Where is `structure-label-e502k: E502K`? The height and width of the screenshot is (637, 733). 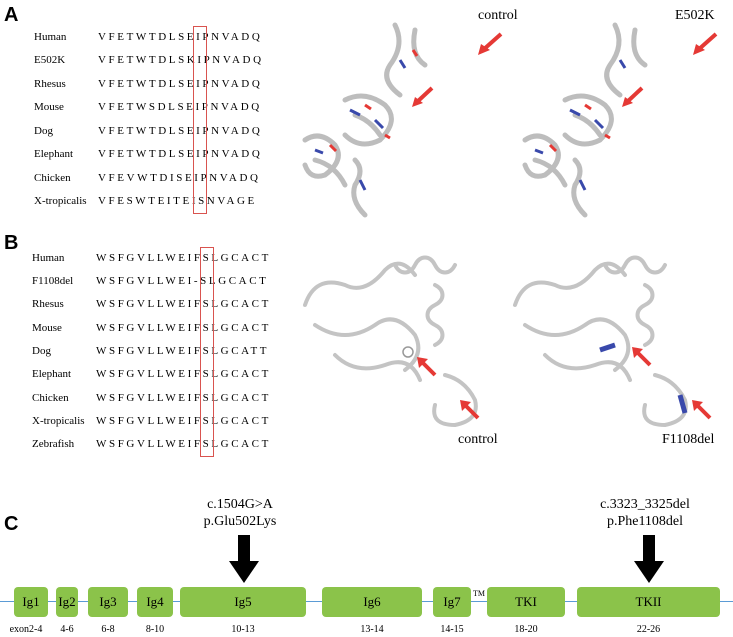
structure-label-e502k: E502K is located at coordinates (695, 15).